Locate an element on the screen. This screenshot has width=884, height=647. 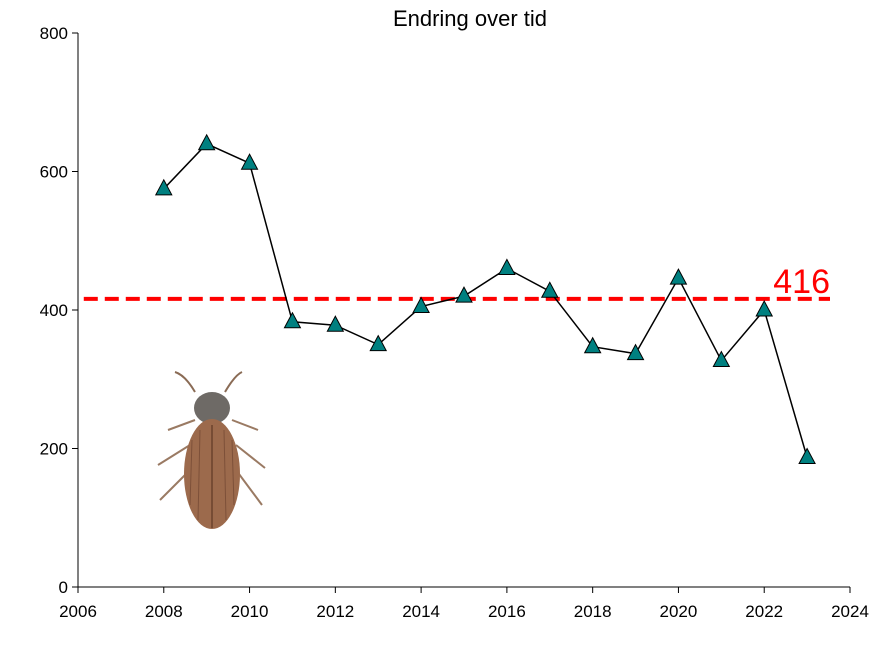
y-tick-label: 400 is located at coordinates (54, 310).